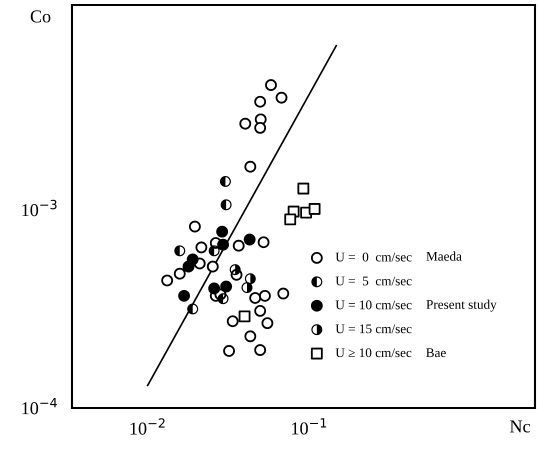 This screenshot has width=538, height=450. I want to click on y-axis-title: Co, so click(40, 16).